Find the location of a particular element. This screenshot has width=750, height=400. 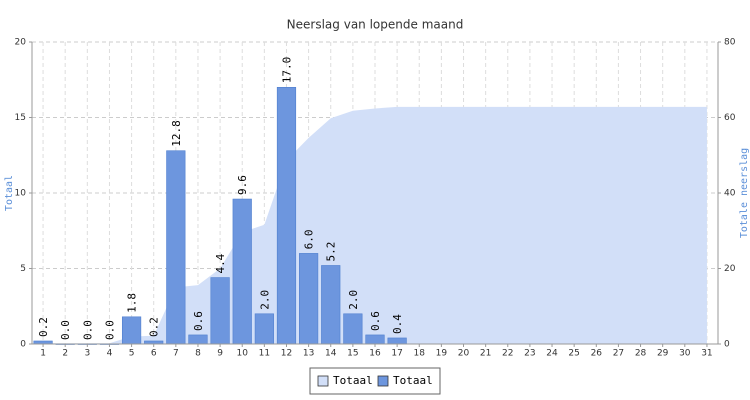

value-label: 17.0 is located at coordinates (286, 70).